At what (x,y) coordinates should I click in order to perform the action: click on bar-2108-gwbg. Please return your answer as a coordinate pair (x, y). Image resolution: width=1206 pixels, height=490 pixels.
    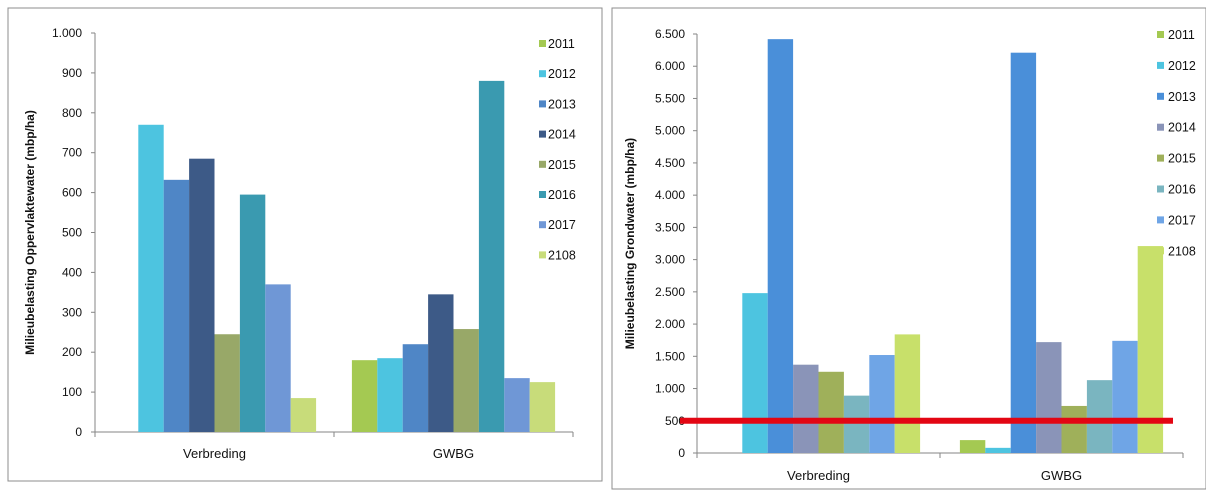
    Looking at the image, I should click on (542, 407).